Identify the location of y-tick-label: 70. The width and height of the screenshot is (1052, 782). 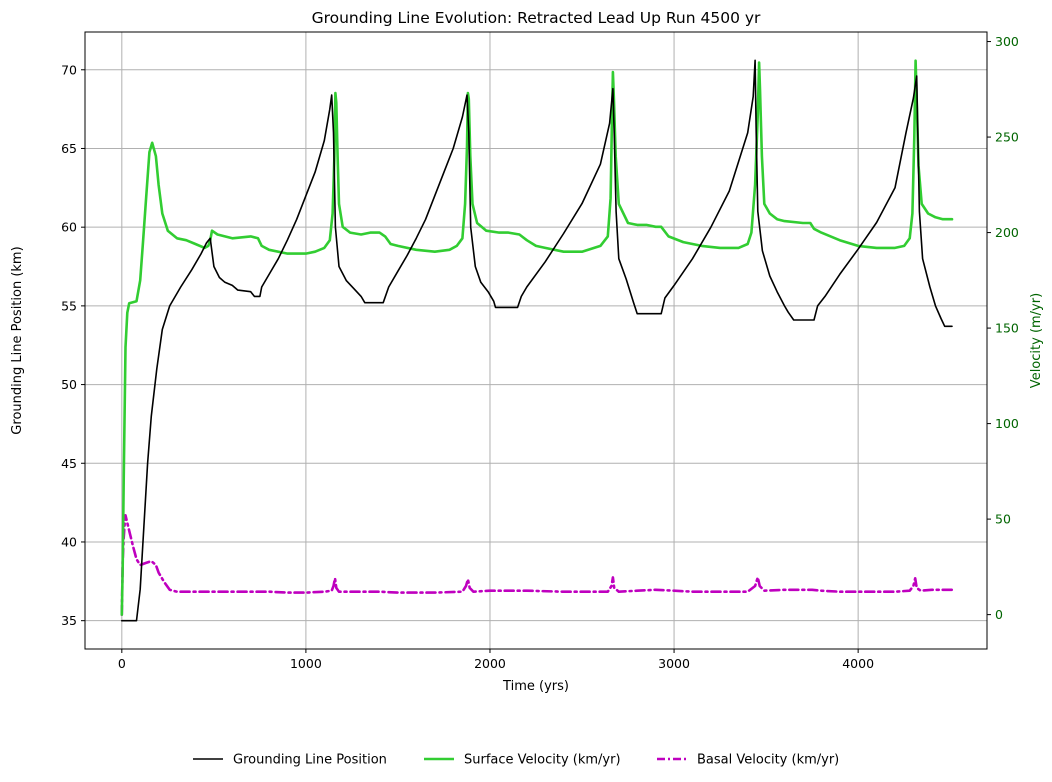
(69, 69).